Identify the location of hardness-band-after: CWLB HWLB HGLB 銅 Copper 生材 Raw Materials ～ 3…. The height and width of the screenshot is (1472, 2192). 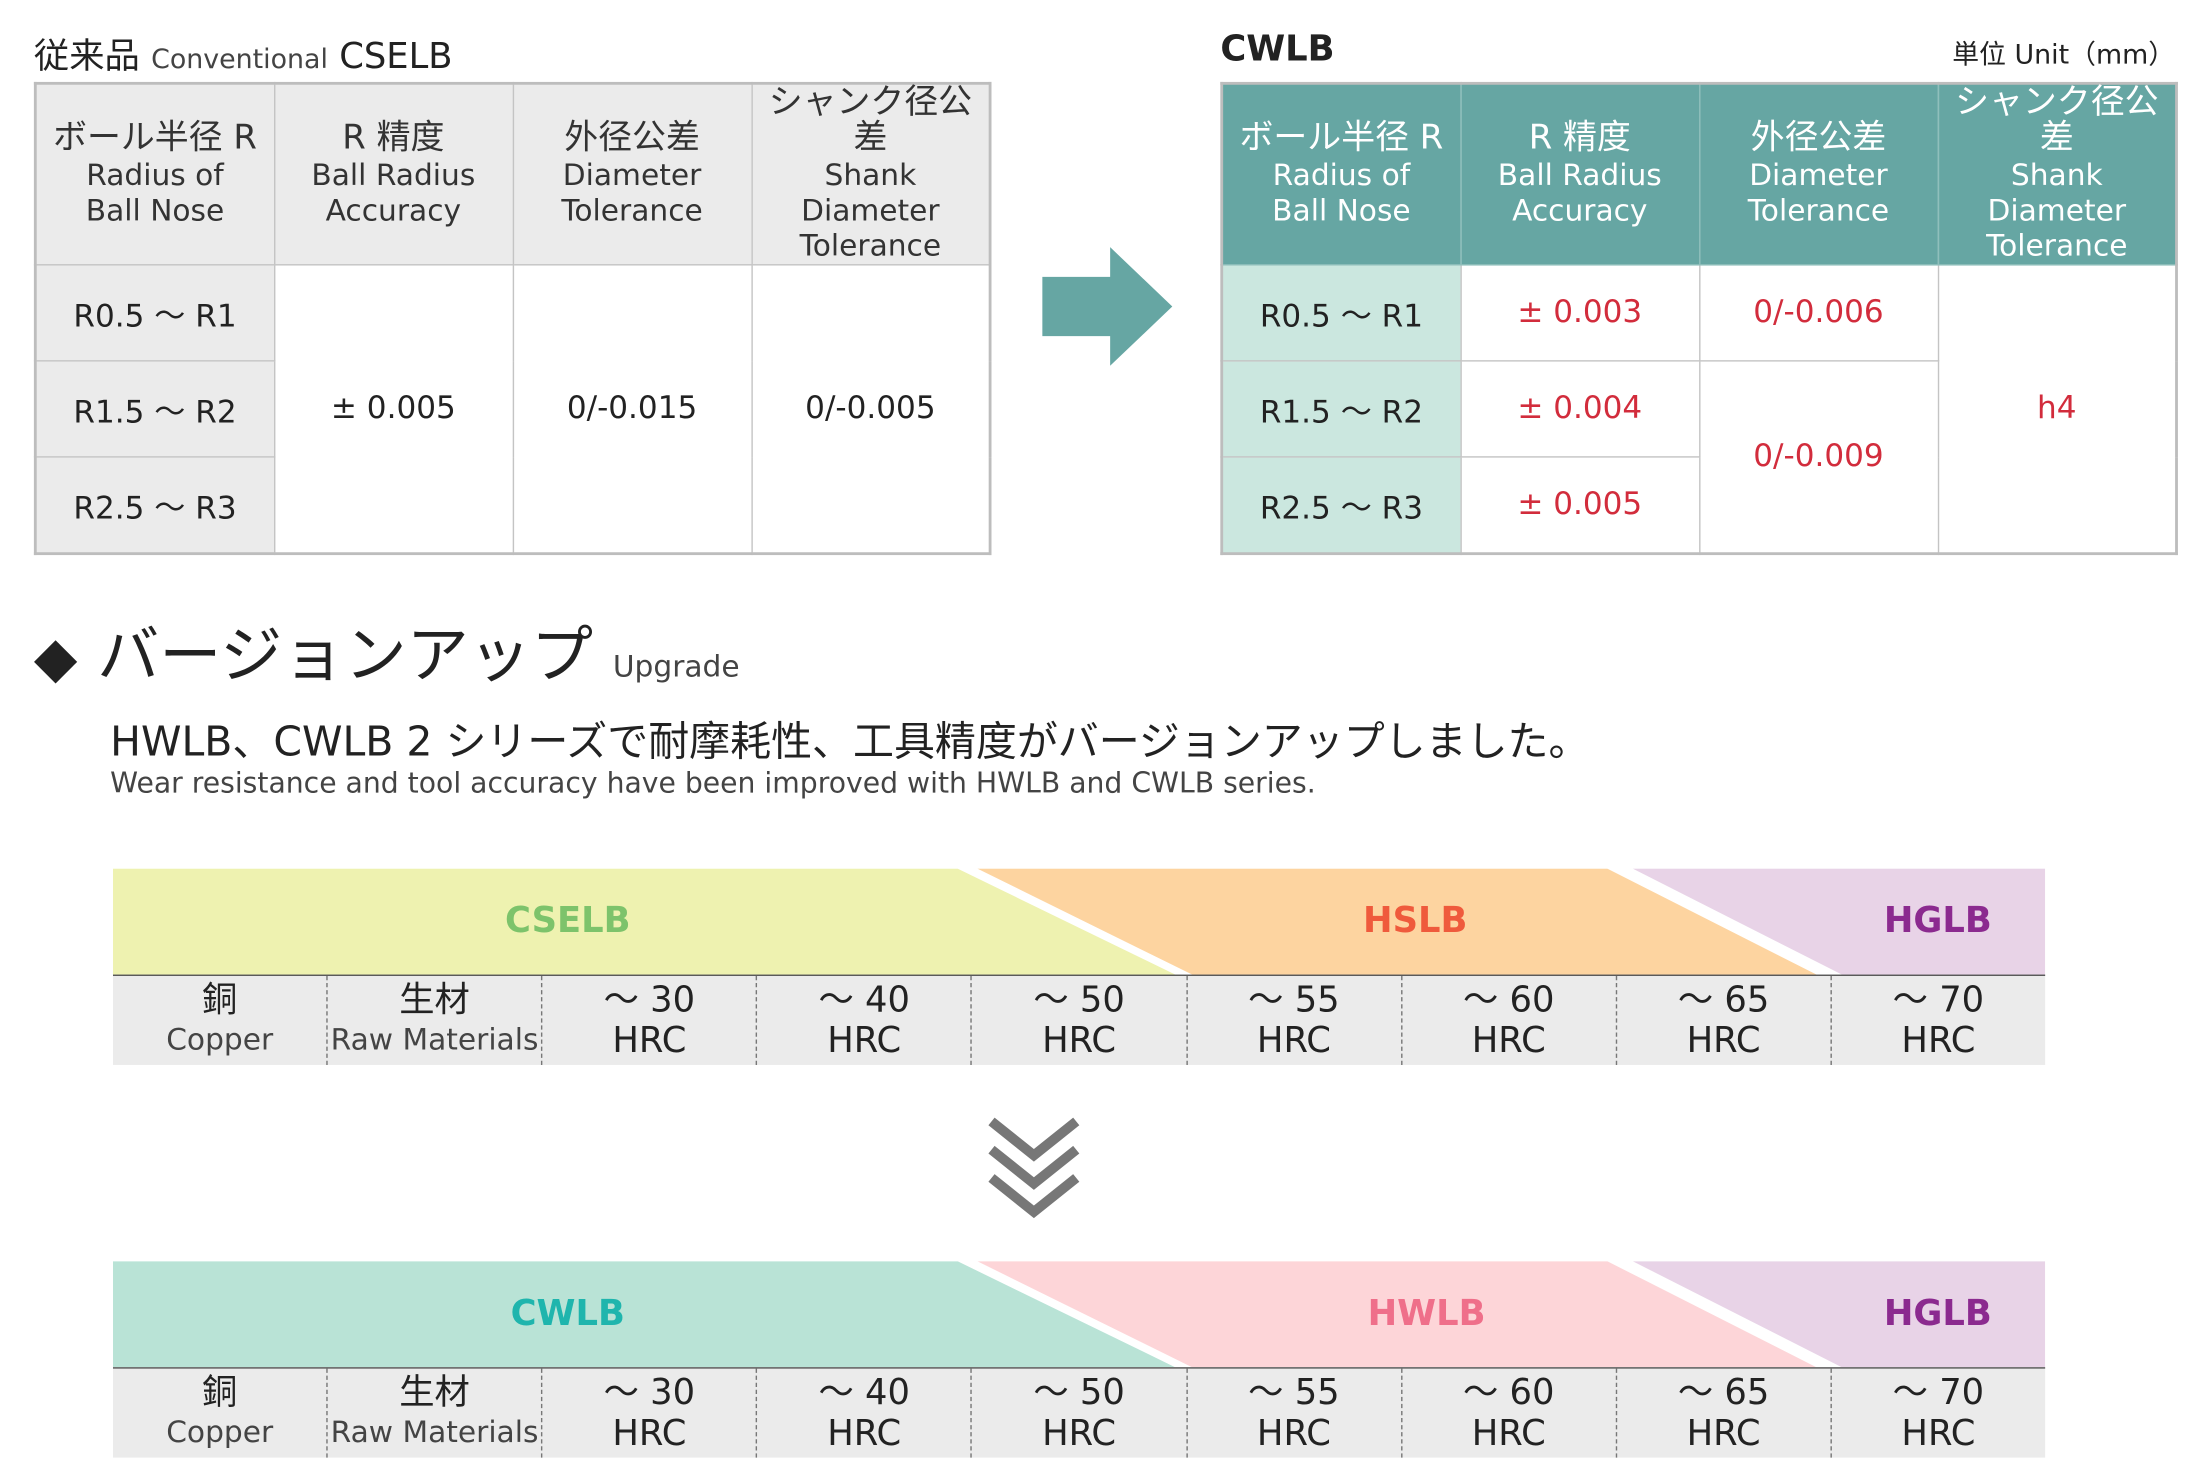
(1079, 1359).